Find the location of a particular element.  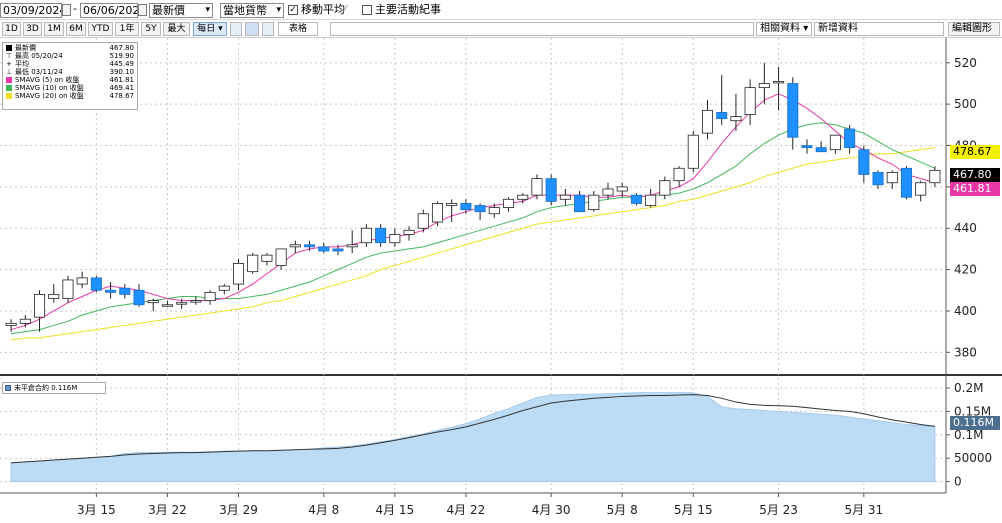

oi-tick-label: 0.1M is located at coordinates (968, 435).